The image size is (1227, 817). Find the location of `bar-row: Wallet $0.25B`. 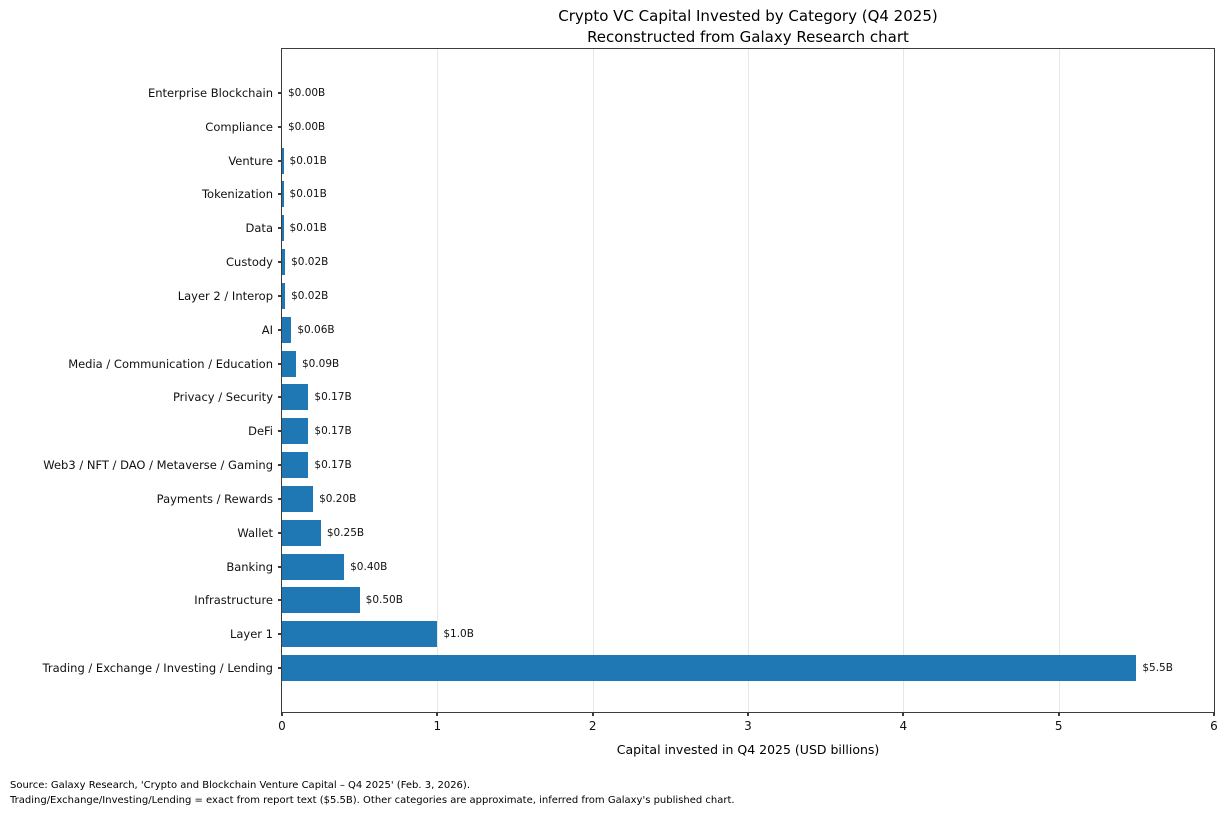

bar-row: Wallet $0.25B is located at coordinates (725, 533).